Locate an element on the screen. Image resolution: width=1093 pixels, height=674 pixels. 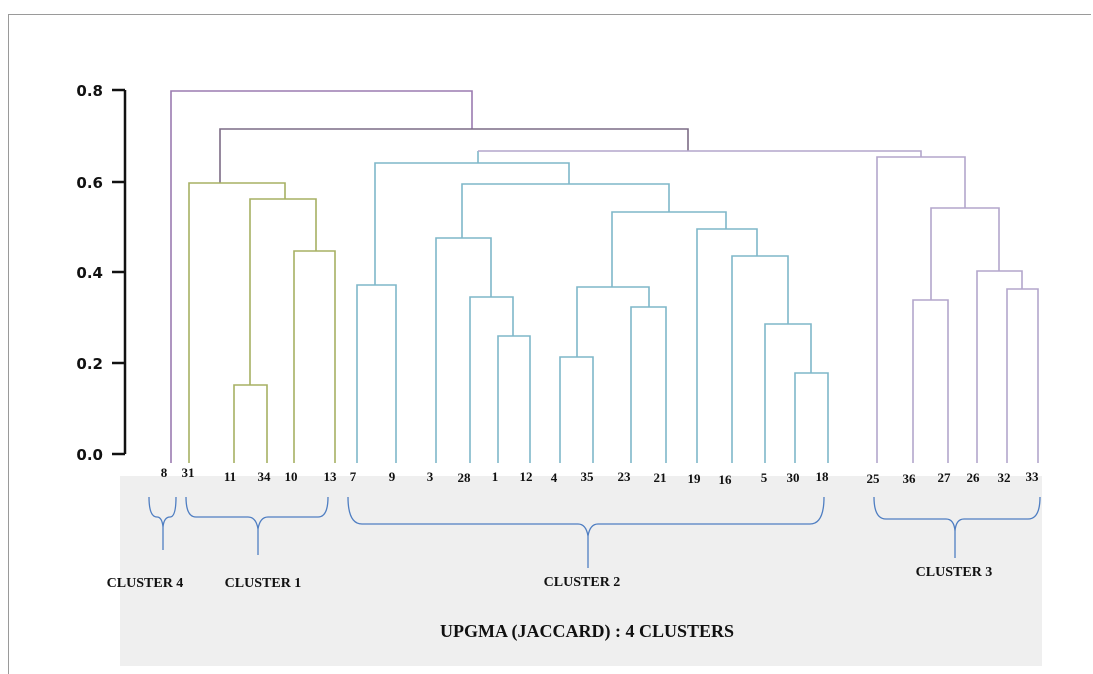
leaf-label: 5 is located at coordinates (764, 477).